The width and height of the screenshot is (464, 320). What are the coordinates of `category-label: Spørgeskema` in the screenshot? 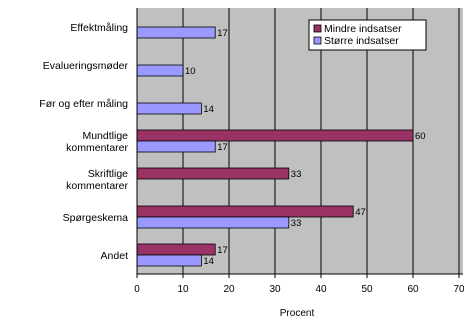 It's located at (96, 218).